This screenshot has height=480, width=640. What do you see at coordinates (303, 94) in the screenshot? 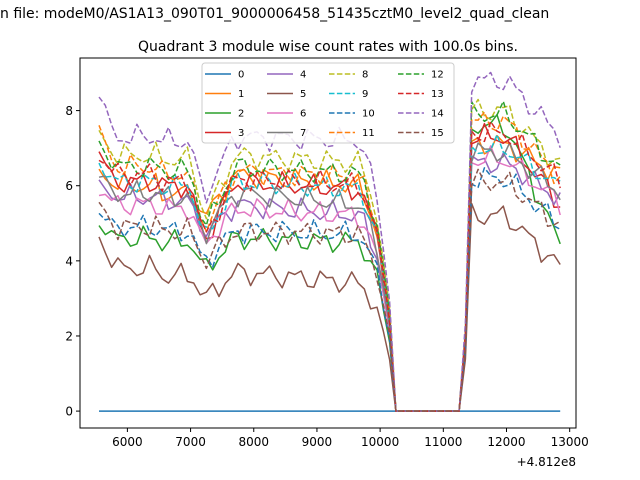
I see `legend-label-5: 5` at bounding box center [303, 94].